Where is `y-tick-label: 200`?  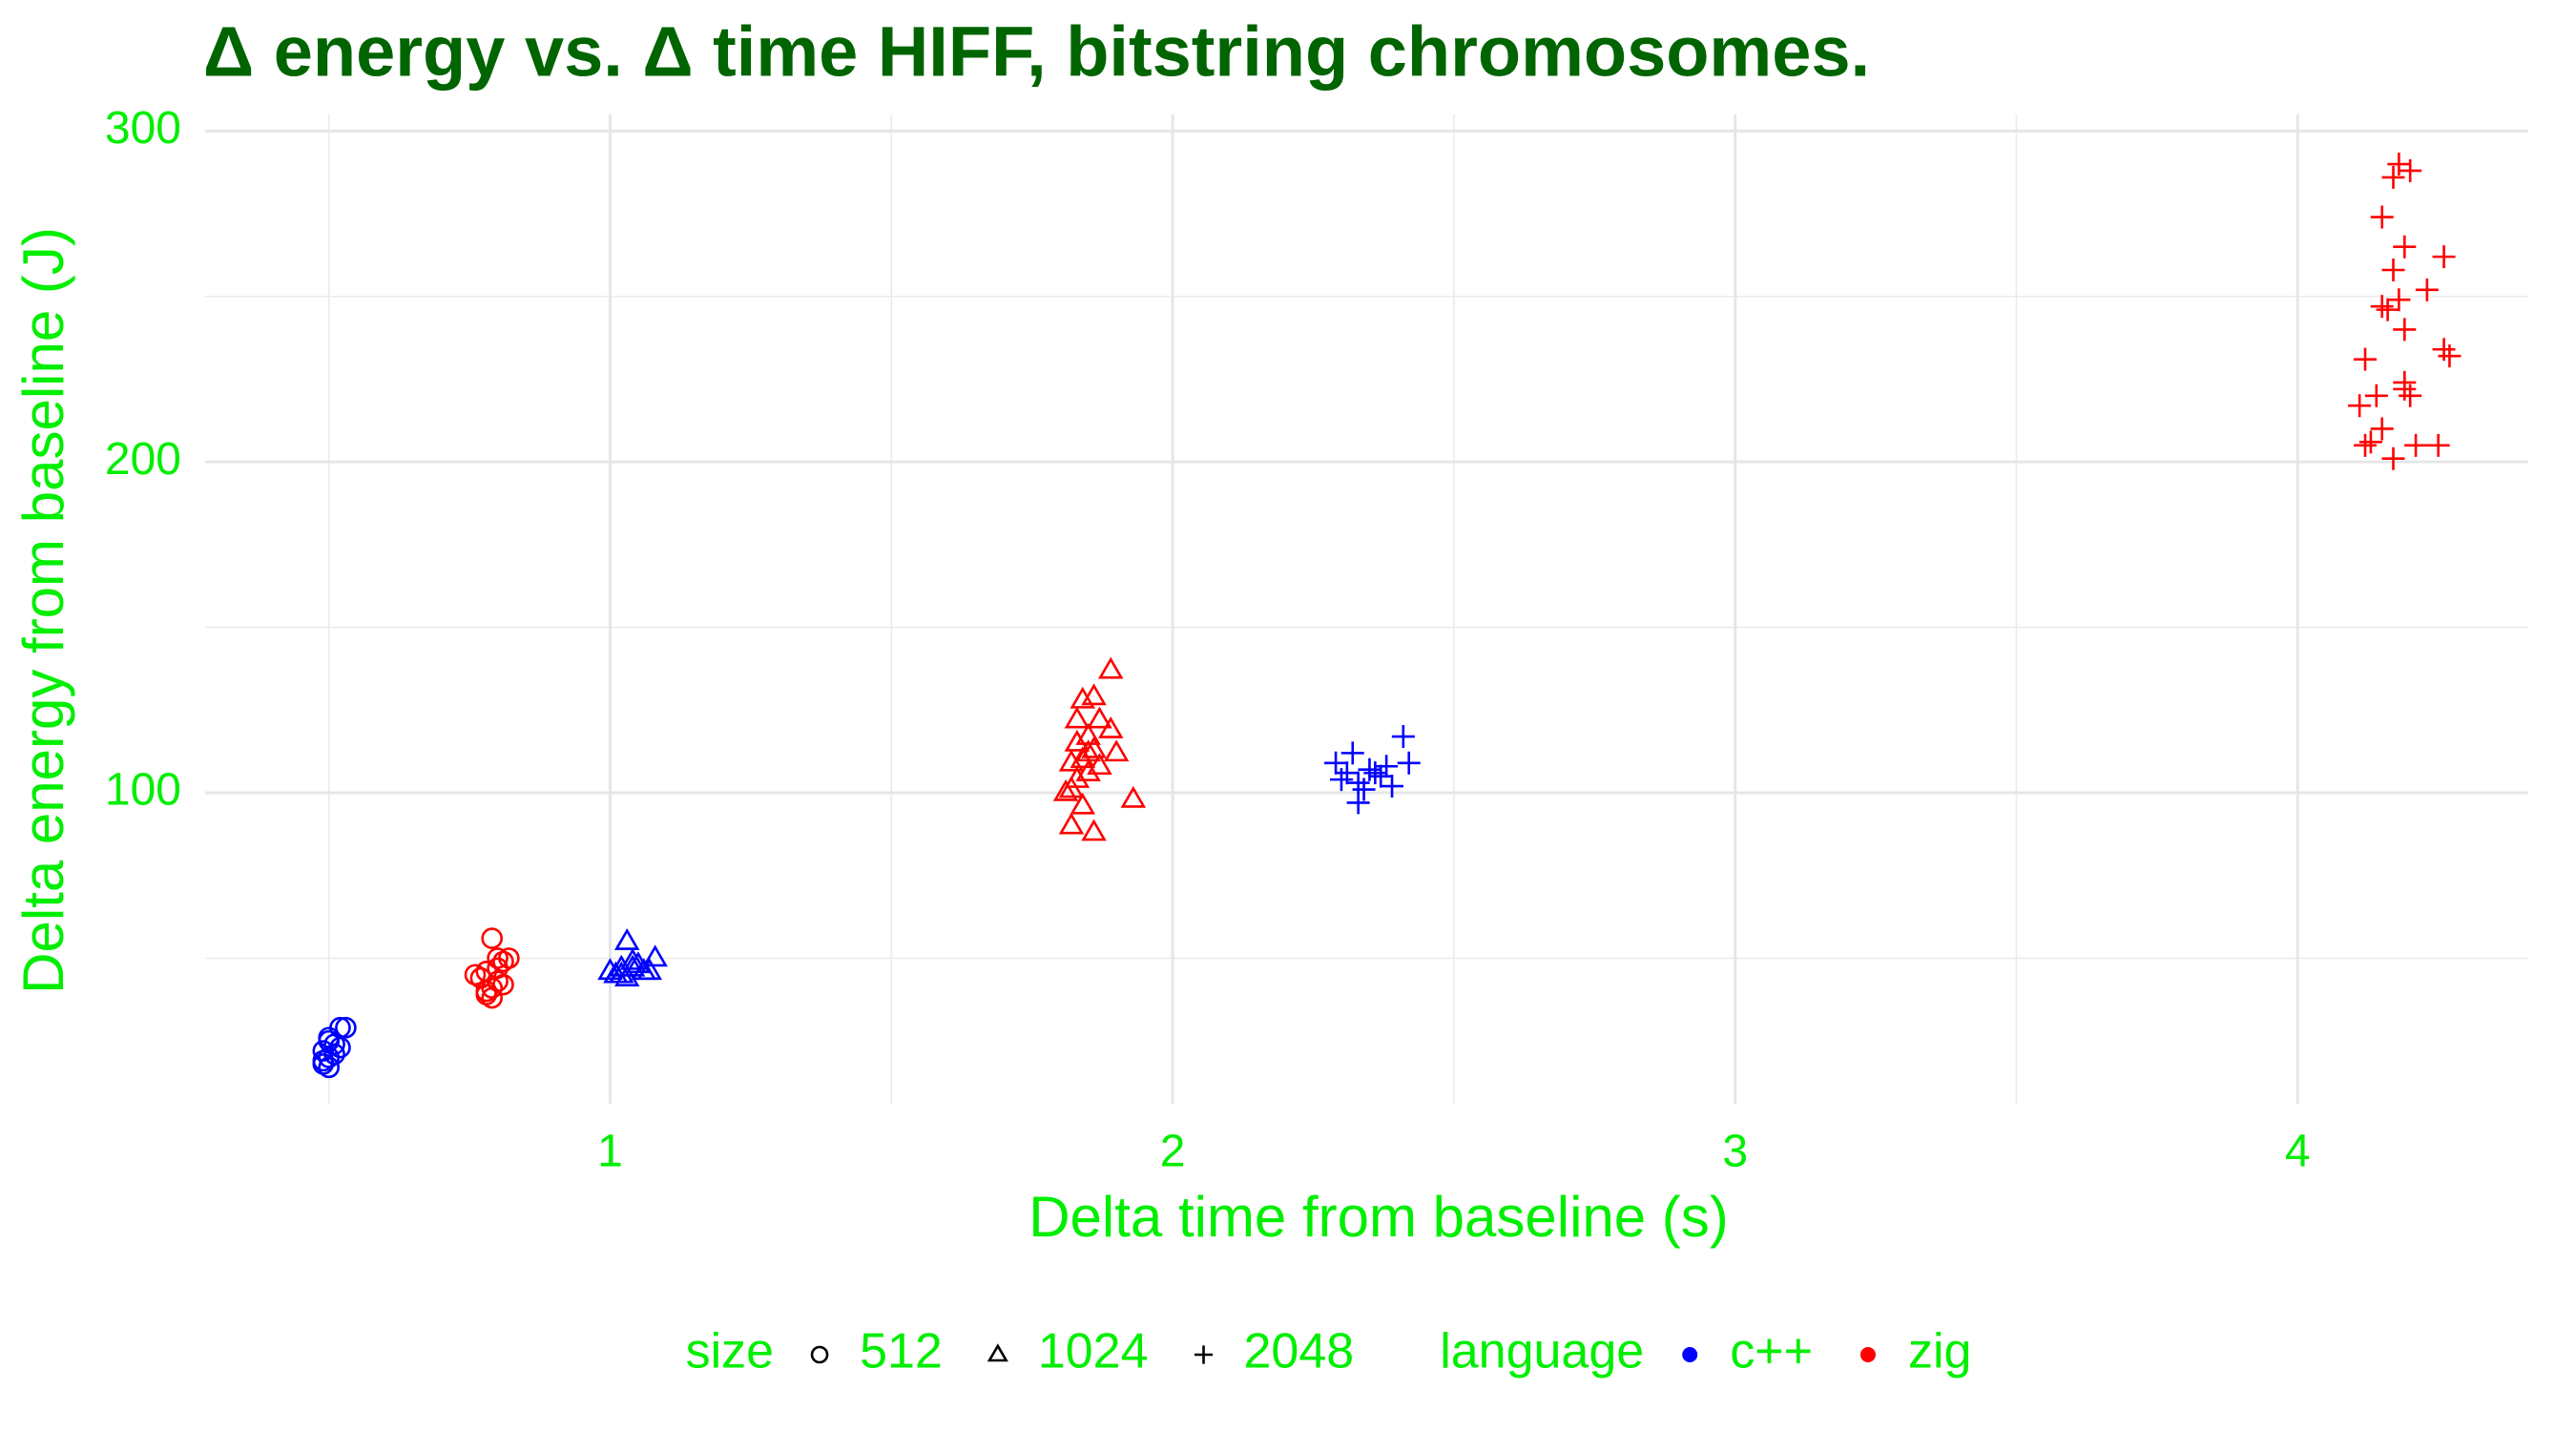
y-tick-label: 200 is located at coordinates (143, 459).